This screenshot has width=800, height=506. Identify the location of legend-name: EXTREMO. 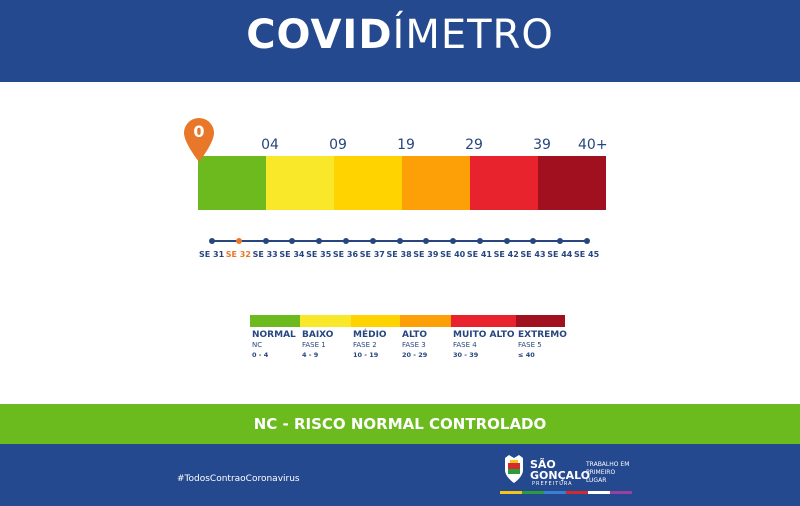
(542, 335).